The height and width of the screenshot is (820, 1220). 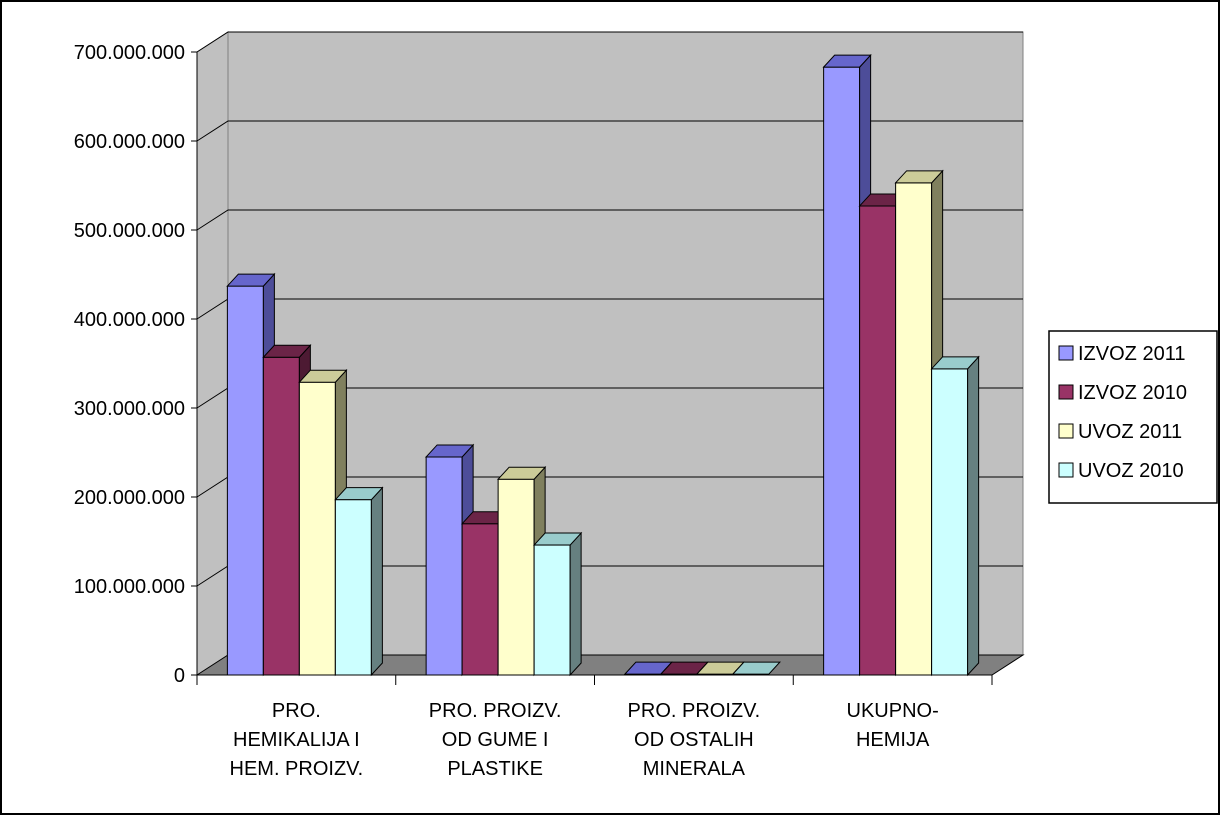 What do you see at coordinates (1131, 354) in the screenshot?
I see `legend-label: IZVOZ 2011` at bounding box center [1131, 354].